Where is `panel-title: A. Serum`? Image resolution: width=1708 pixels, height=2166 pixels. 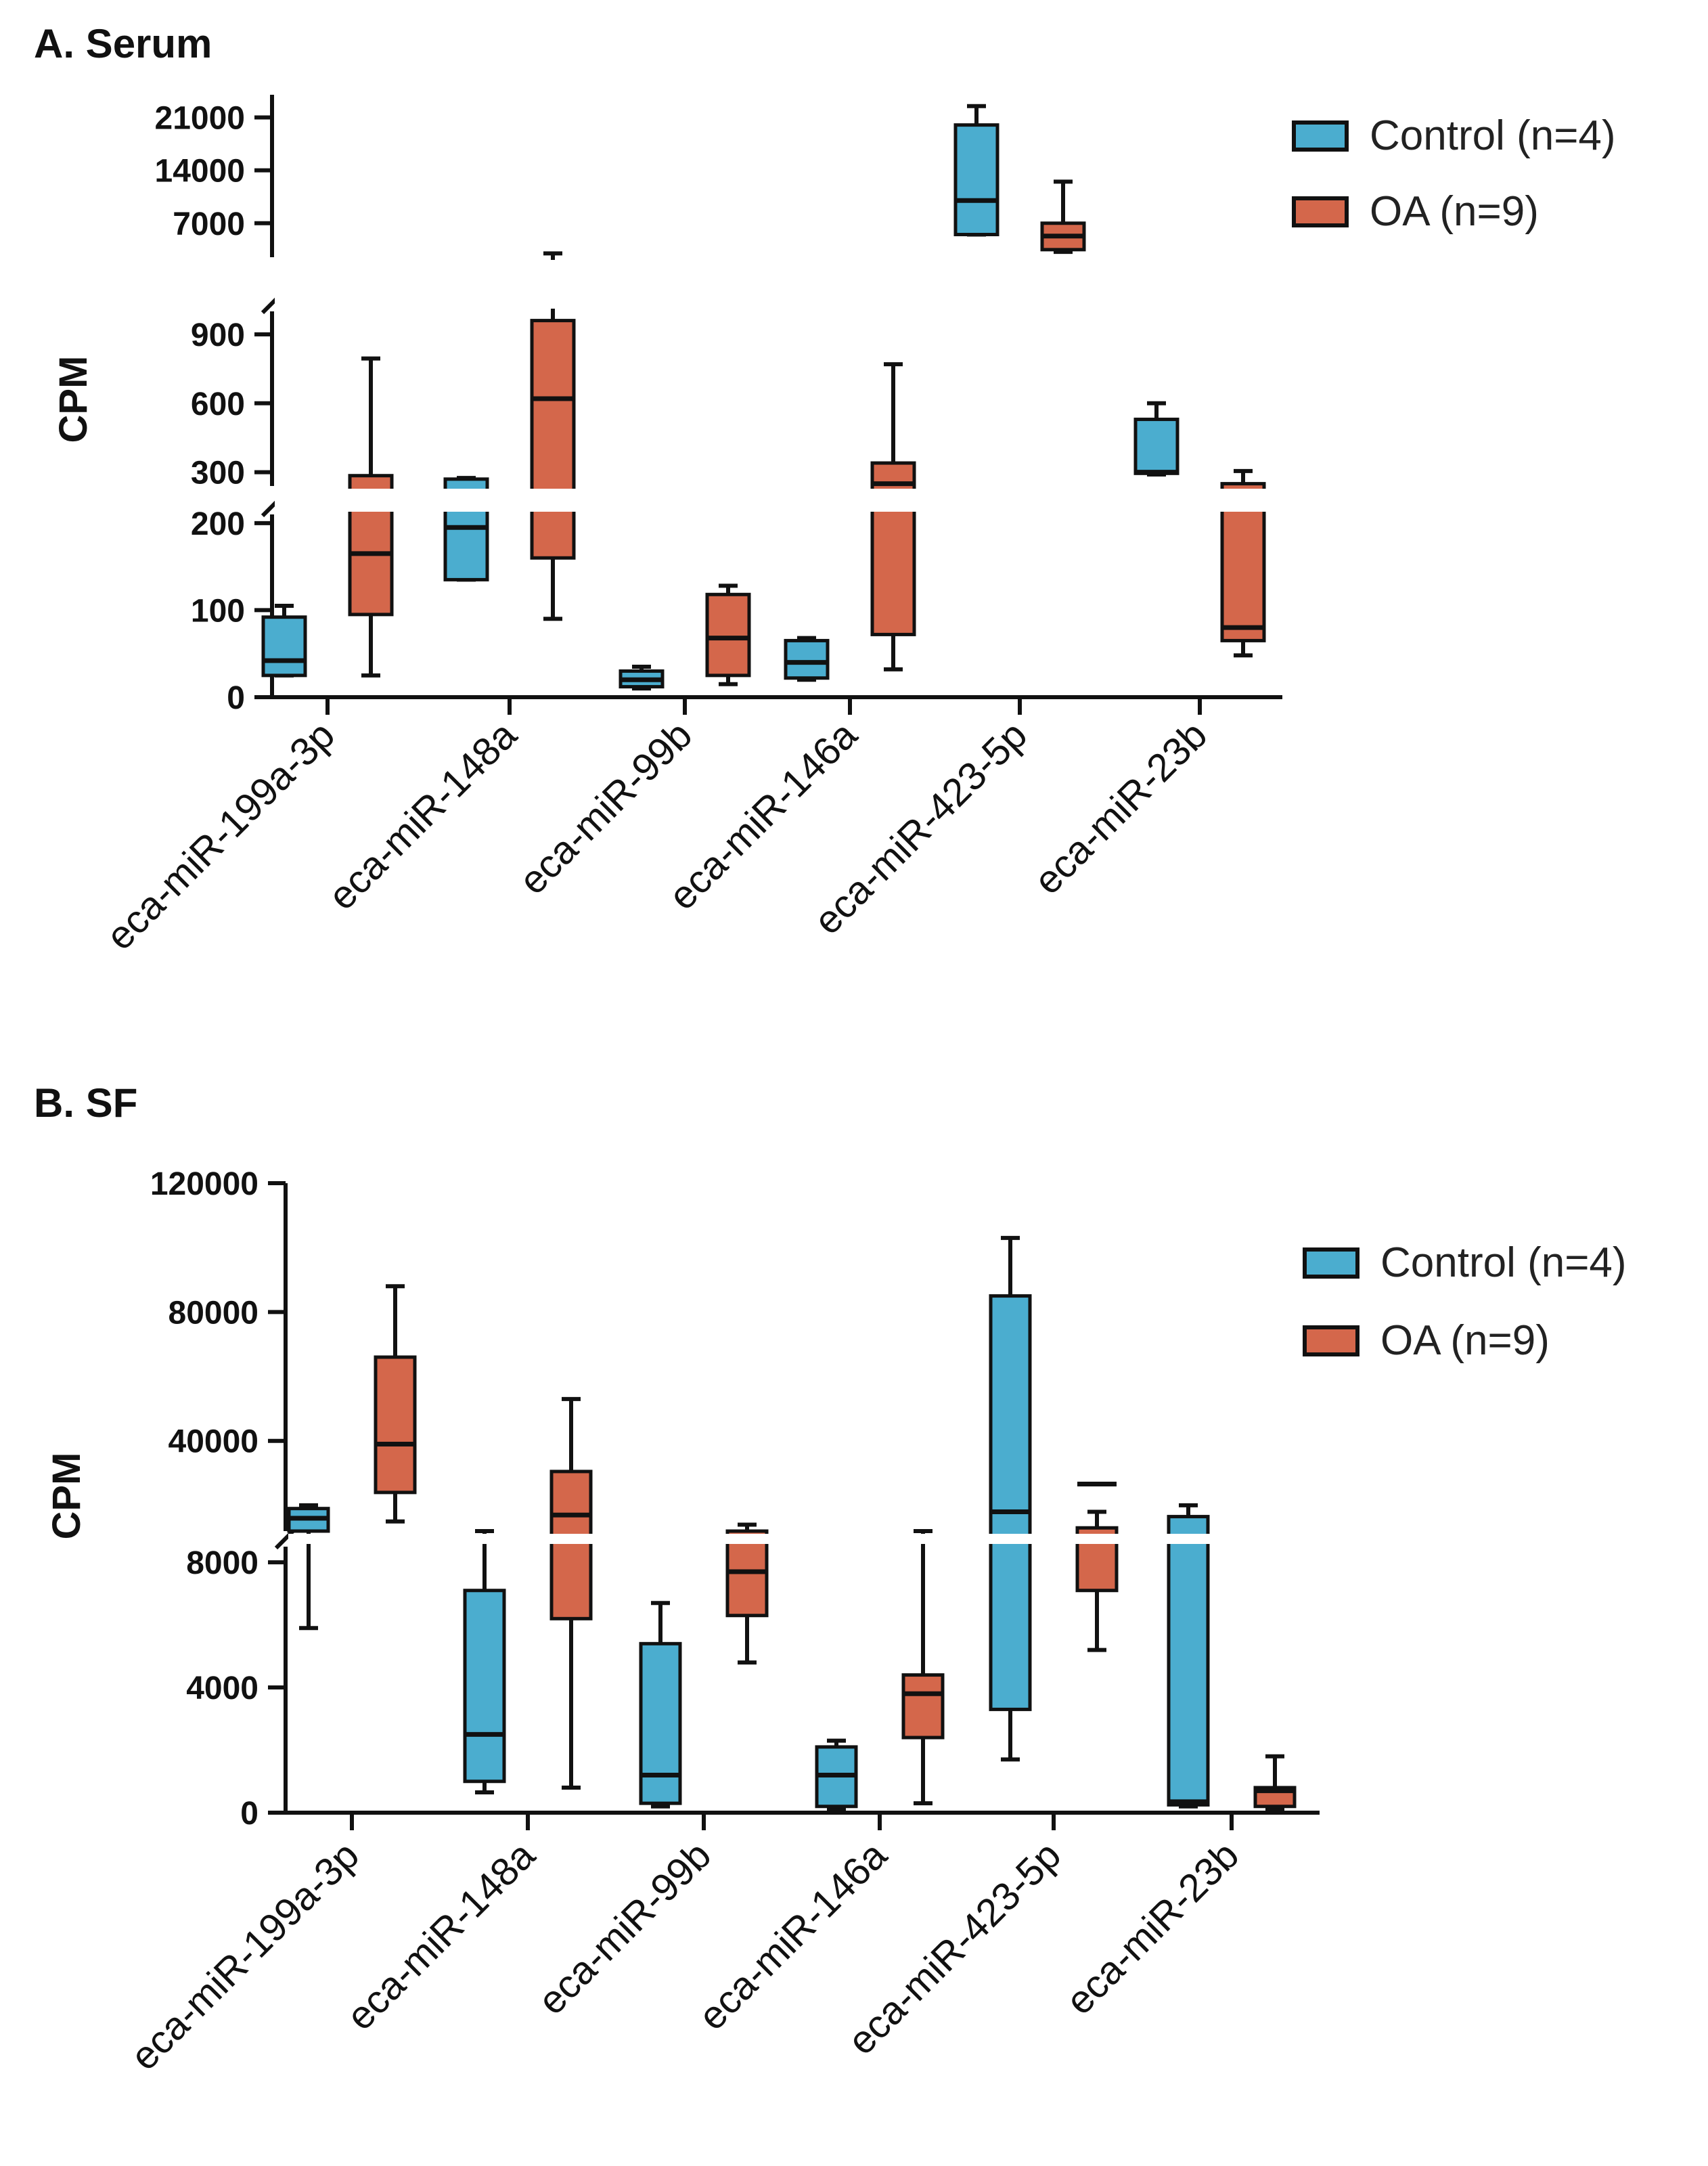 panel-title: A. Serum is located at coordinates (123, 43).